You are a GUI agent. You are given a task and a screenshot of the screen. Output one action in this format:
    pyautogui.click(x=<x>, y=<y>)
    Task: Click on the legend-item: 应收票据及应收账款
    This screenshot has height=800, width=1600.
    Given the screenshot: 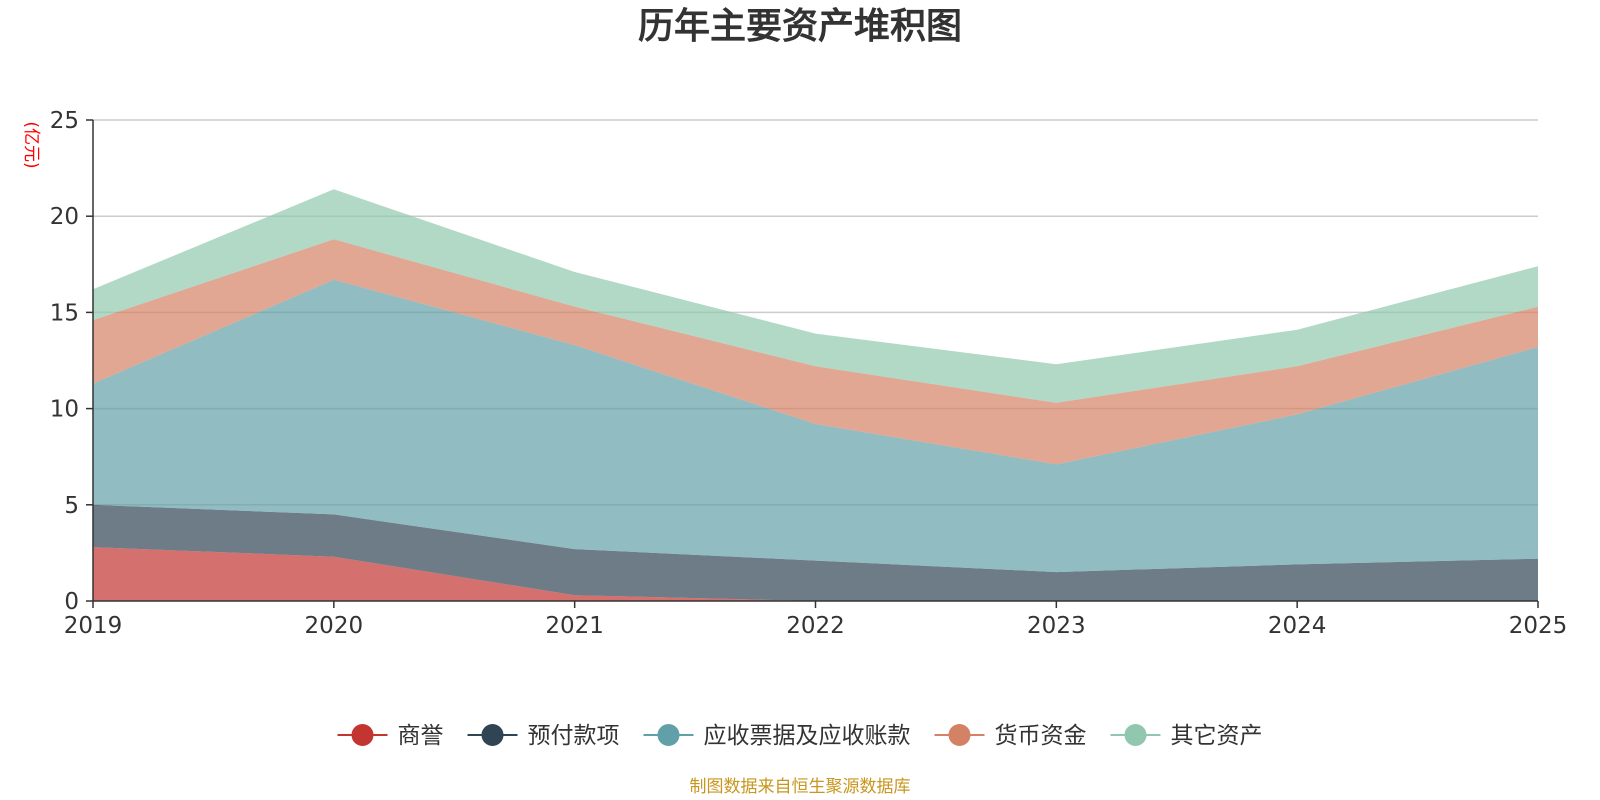 What is the action you would take?
    pyautogui.click(x=777, y=736)
    